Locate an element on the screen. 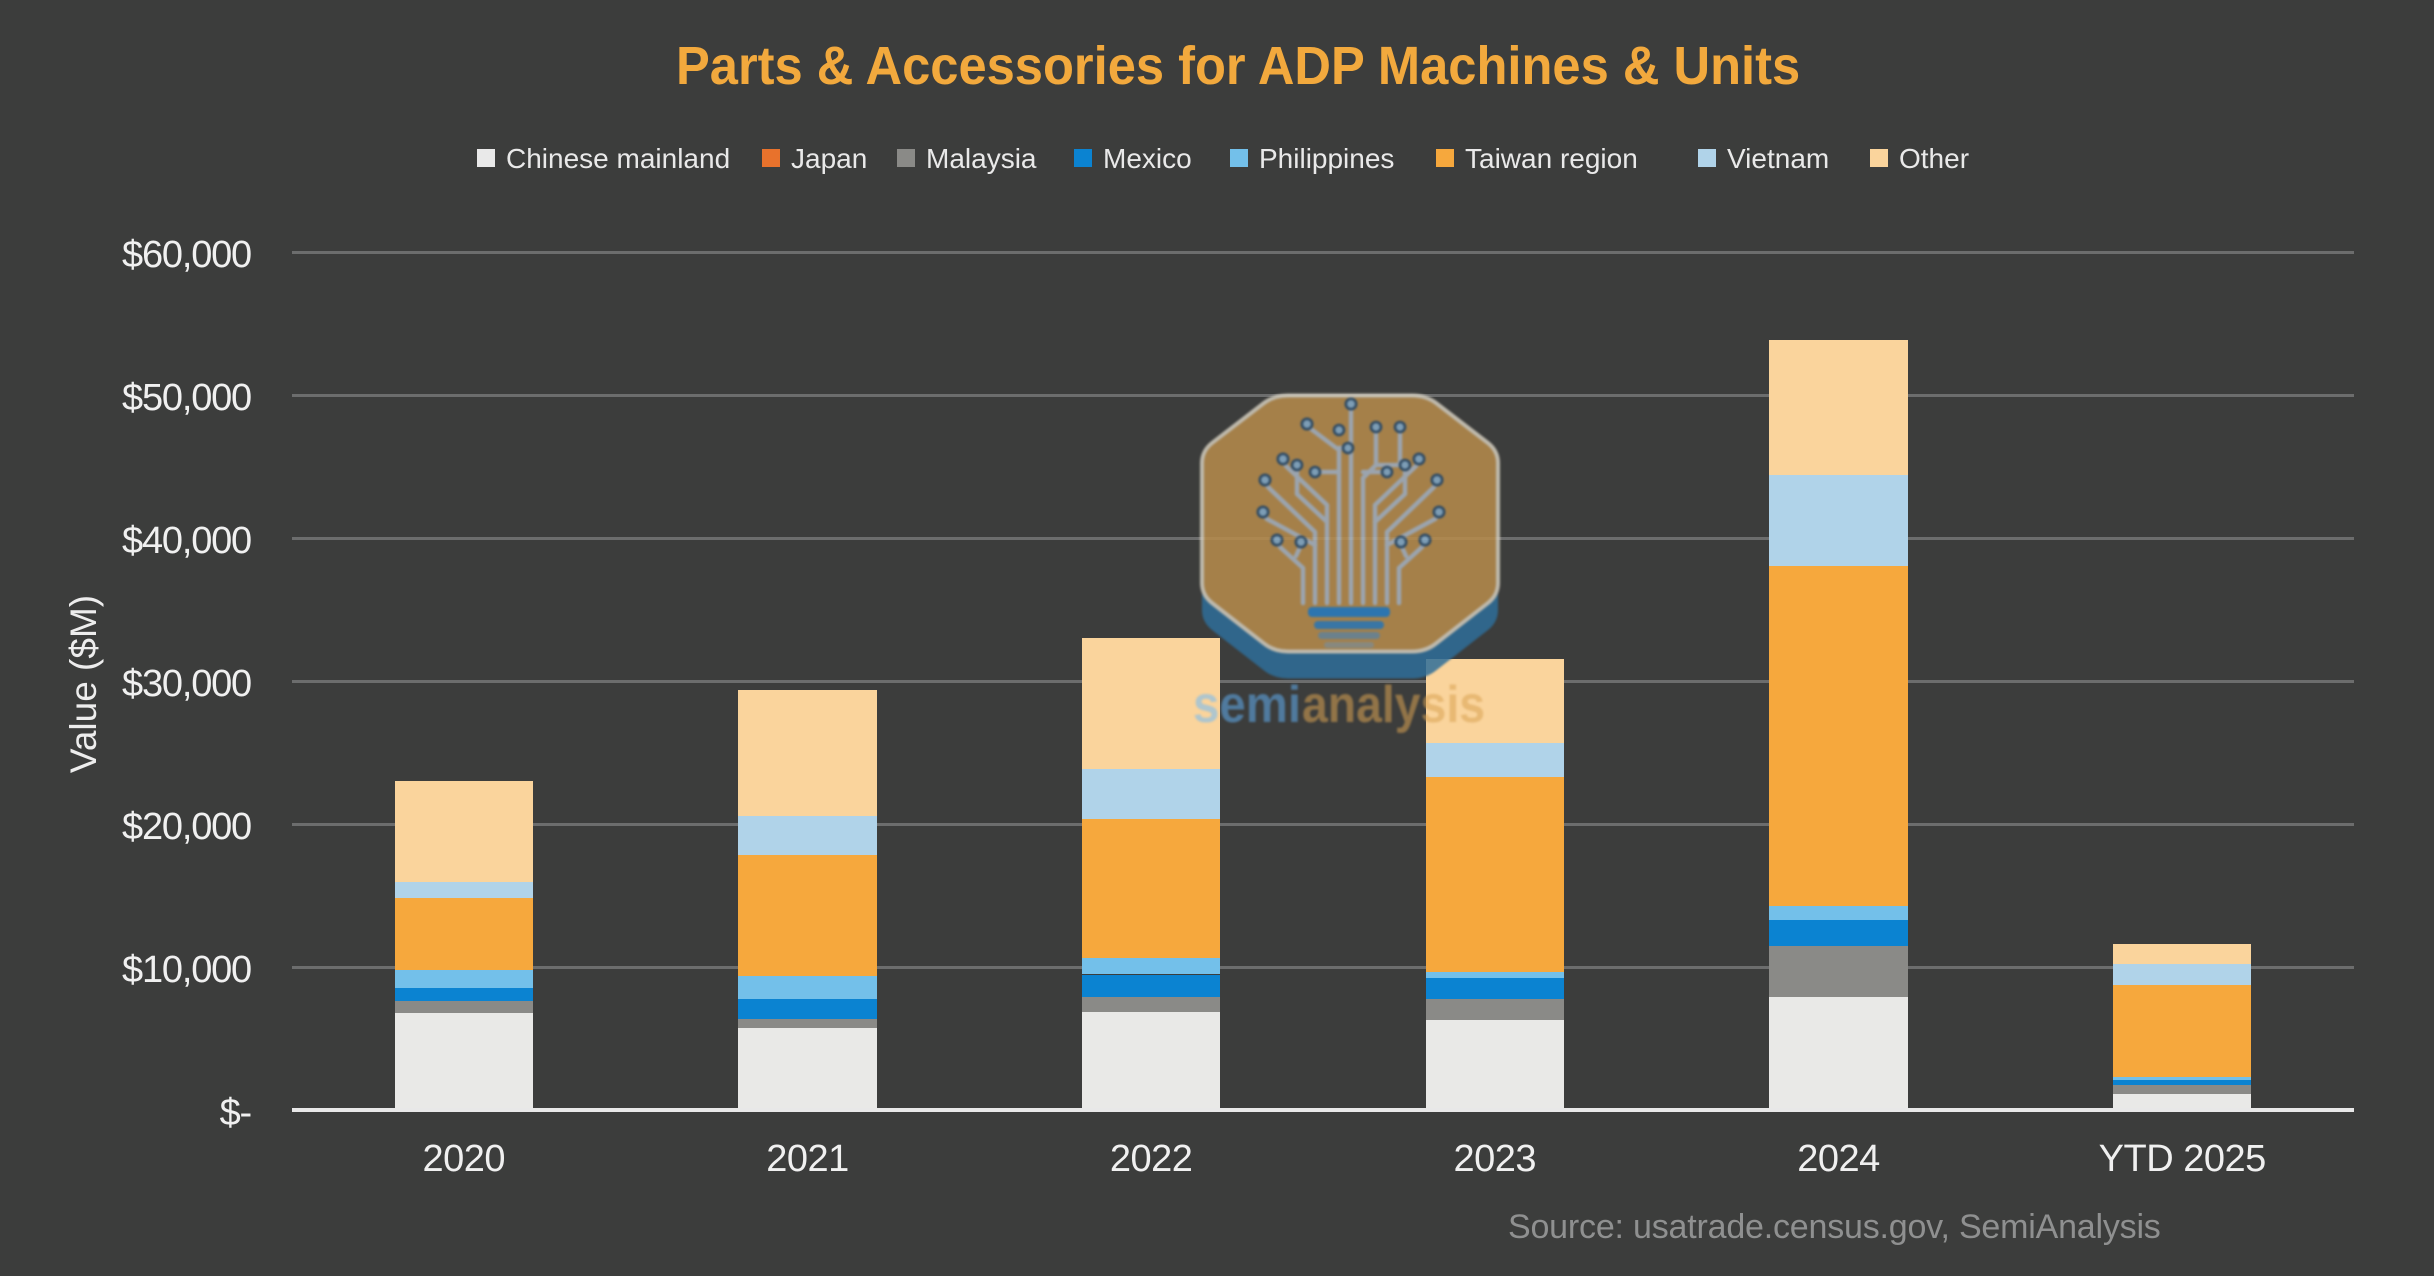 This screenshot has width=2434, height=1276. svg-text: semi is located at coordinates (1247, 705).